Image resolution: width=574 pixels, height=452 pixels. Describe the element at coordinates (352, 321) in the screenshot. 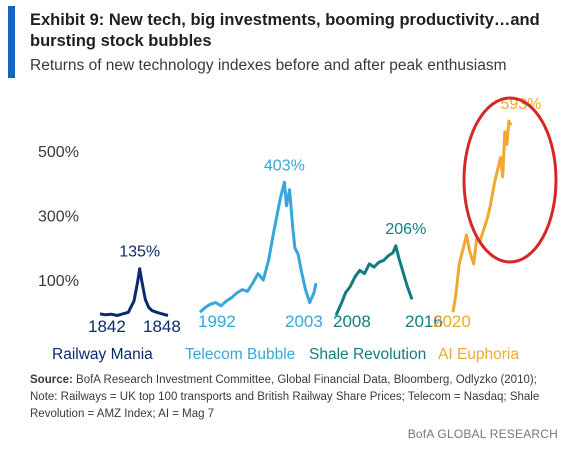

I see `start-year-label: 2008` at that location.